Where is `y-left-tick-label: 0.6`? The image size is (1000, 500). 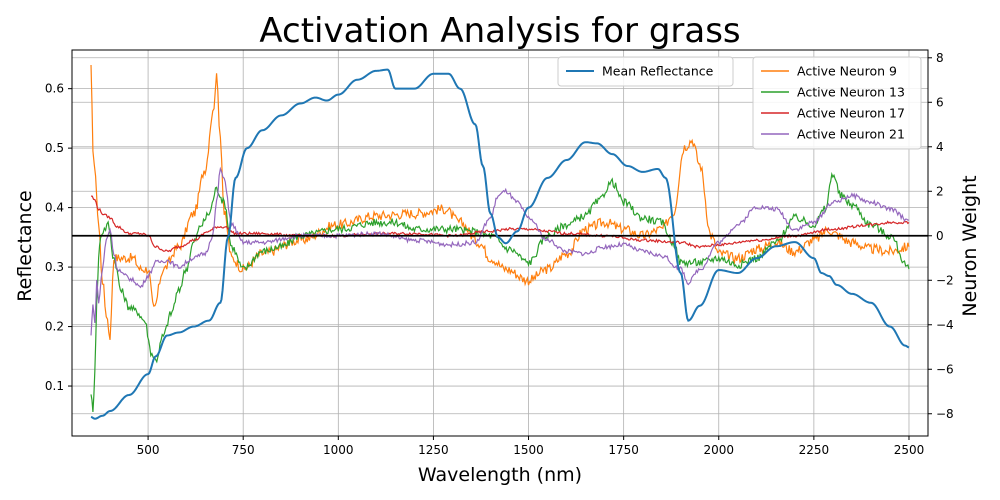
y-left-tick-label: 0.6 is located at coordinates (54, 89).